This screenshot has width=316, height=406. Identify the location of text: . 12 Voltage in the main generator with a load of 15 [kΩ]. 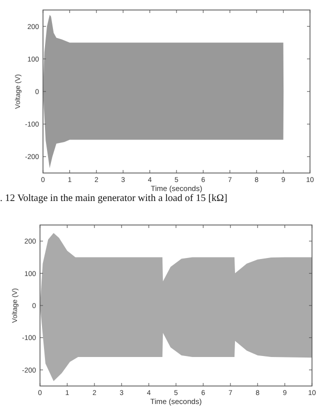
(114, 198).